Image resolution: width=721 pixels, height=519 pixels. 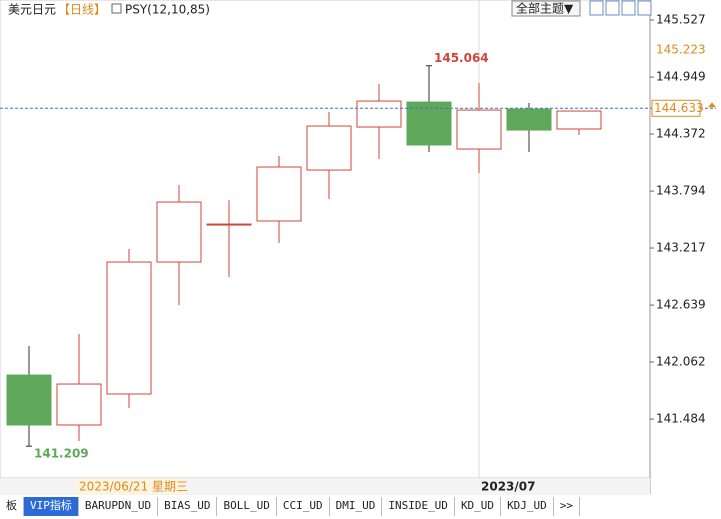 What do you see at coordinates (188, 506) in the screenshot?
I see `indicator-tab: BIAS_UD` at bounding box center [188, 506].